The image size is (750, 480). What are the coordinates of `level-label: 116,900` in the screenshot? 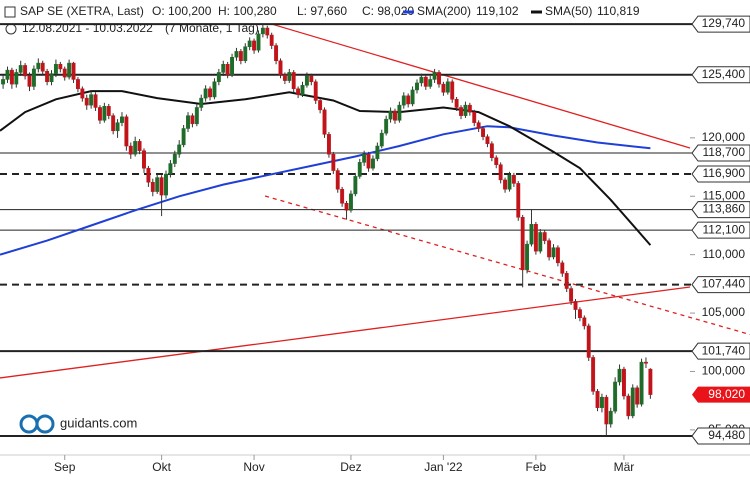 It's located at (724, 173).